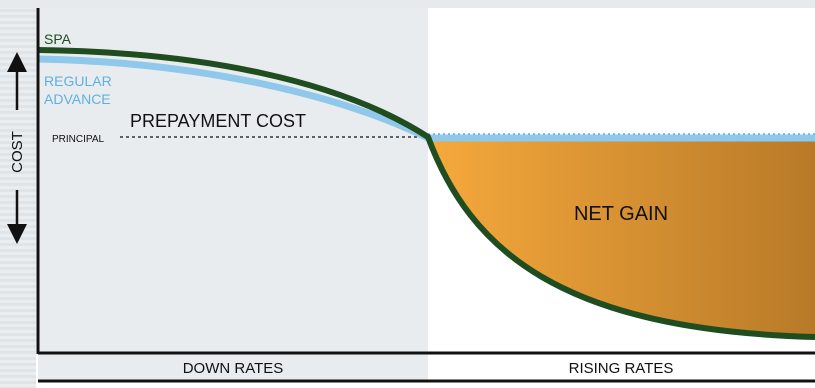 This screenshot has width=815, height=388. Describe the element at coordinates (407, 4) in the screenshot. I see `top-band` at that location.